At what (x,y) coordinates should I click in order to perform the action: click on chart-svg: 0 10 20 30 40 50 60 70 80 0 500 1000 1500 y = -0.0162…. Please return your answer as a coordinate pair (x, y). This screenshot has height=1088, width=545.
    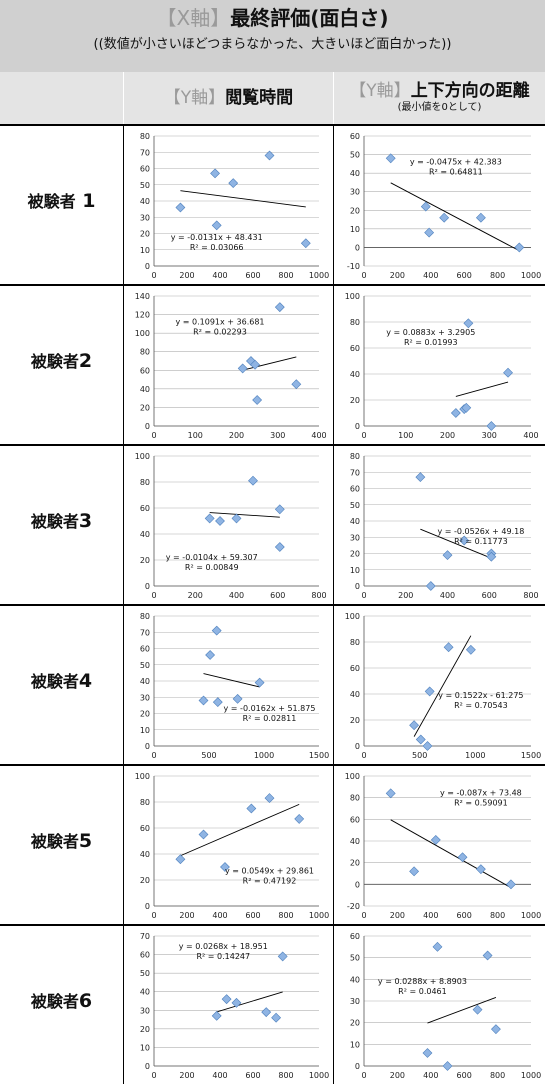
    Looking at the image, I should click on (234, 686).